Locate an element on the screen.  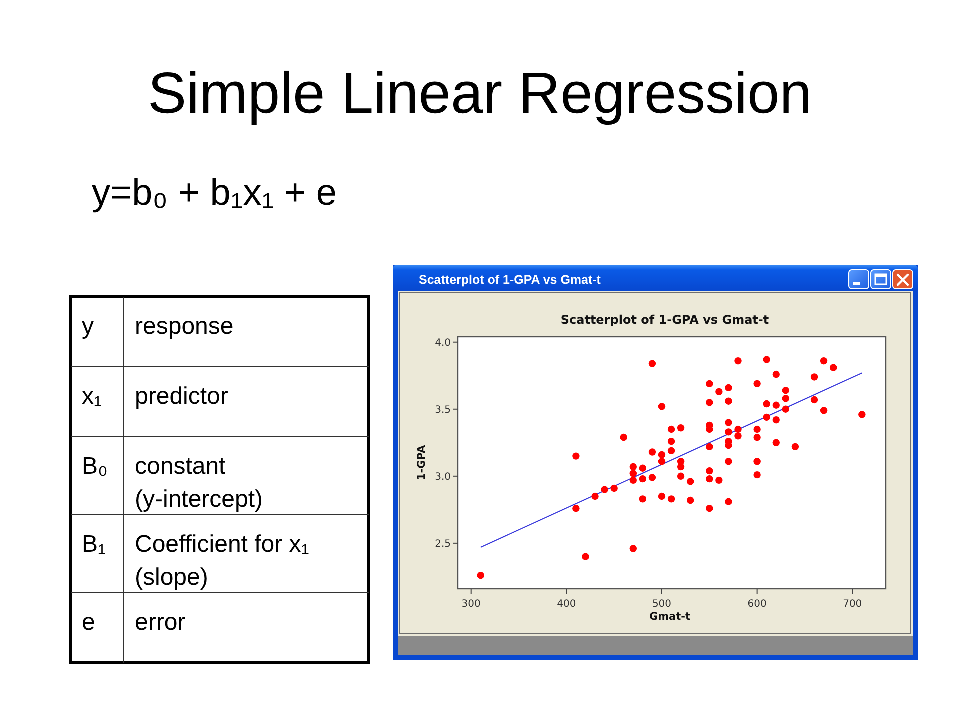
y-axis-title: 1-GPA is located at coordinates (422, 462).